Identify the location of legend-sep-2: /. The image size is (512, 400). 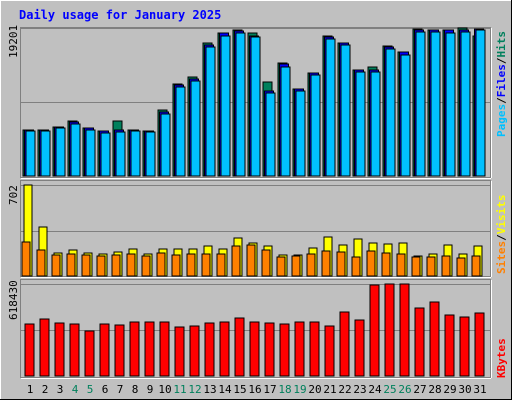
(501, 60).